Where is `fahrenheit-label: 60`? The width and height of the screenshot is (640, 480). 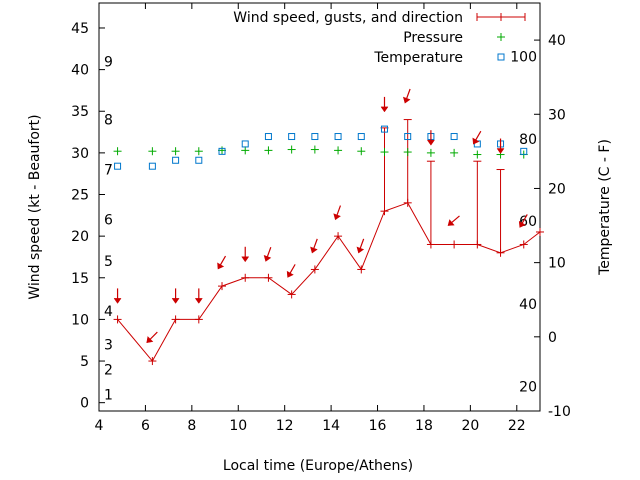 fahrenheit-label: 60 is located at coordinates (528, 222).